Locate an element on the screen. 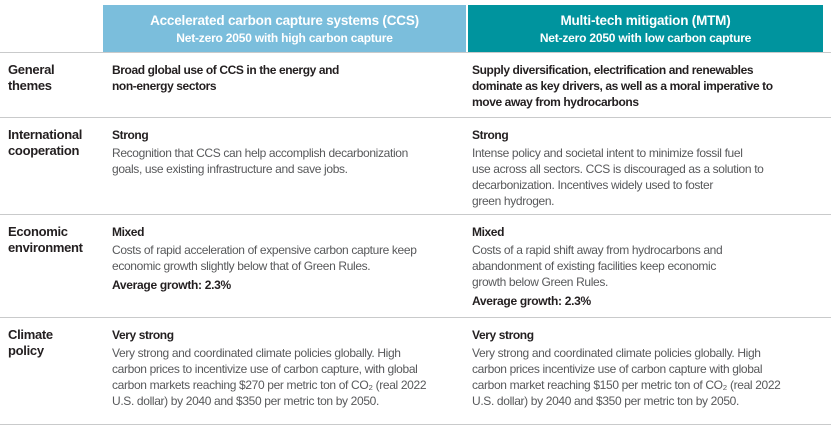 This screenshot has height=440, width=831. mtm-average-growth: Average growth: 2.3% is located at coordinates (531, 301).